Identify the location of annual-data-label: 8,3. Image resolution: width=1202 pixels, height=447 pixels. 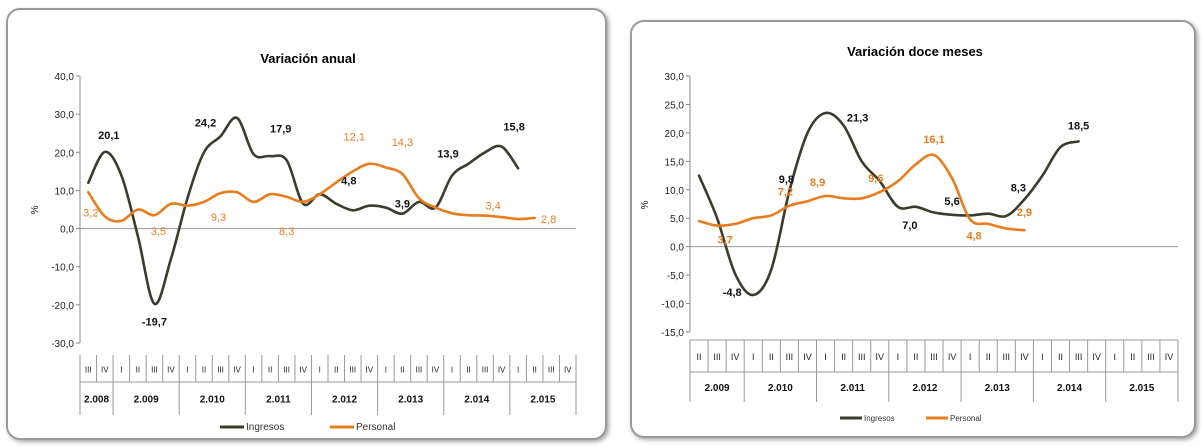
(286, 232).